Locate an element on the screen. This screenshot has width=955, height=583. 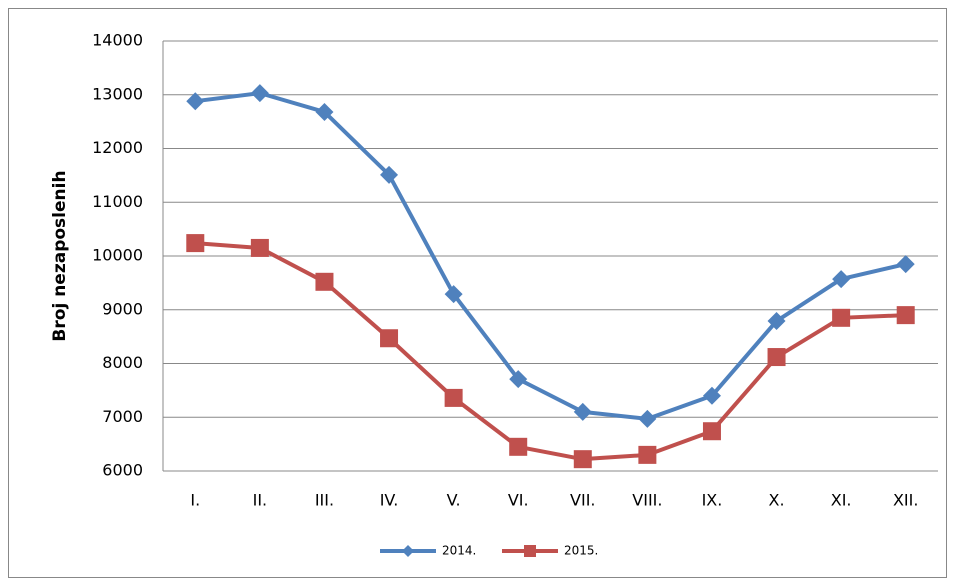
x-tick-label: I. is located at coordinates (195, 500).